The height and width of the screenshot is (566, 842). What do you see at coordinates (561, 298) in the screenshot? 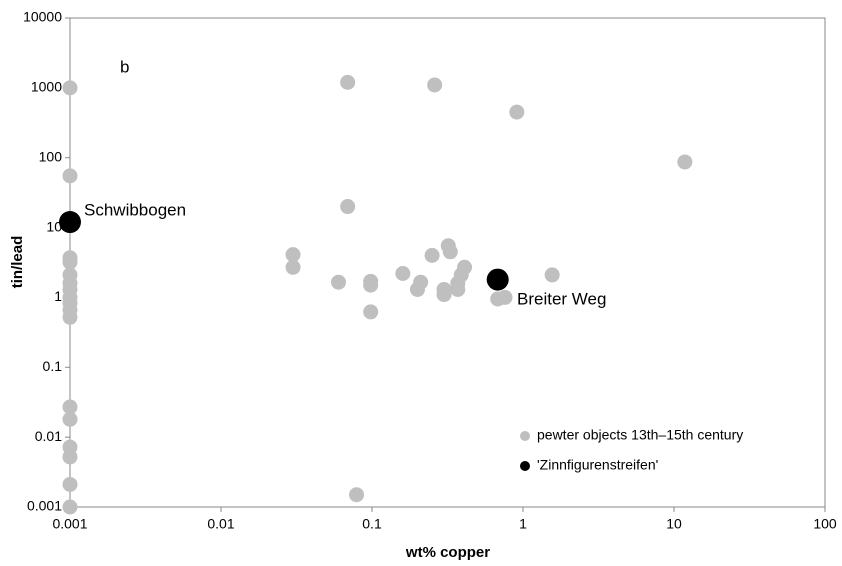
I see `annotation: Breiter Weg` at bounding box center [561, 298].